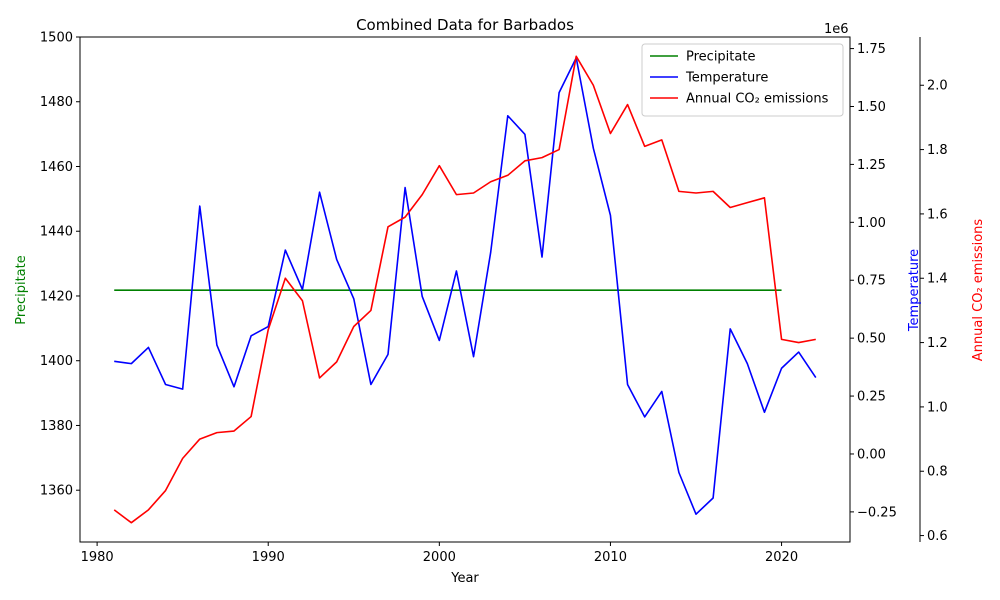 The width and height of the screenshot is (1000, 600). What do you see at coordinates (871, 49) in the screenshot?
I see `right-y-tick-label-temperature: 1.75` at bounding box center [871, 49].